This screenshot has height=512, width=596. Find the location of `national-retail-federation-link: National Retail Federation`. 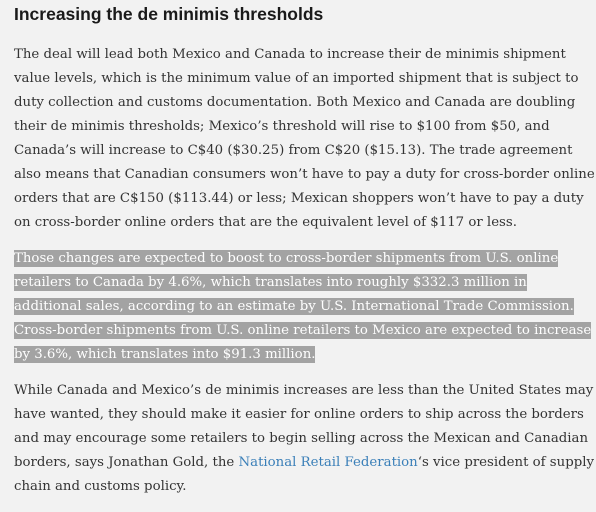

national-retail-federation-link: National Retail Federation is located at coordinates (328, 462).